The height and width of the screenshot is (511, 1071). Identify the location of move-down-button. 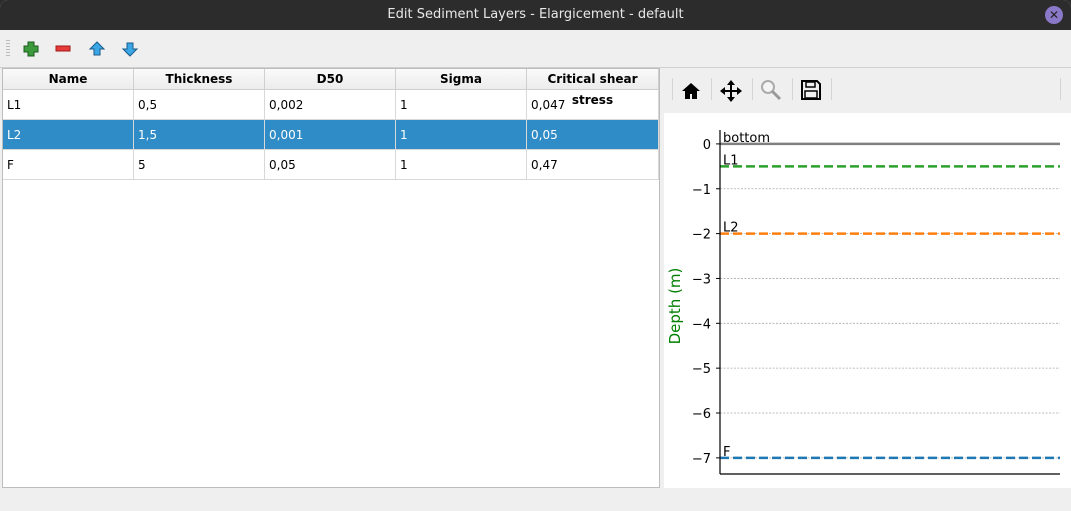
(130, 49).